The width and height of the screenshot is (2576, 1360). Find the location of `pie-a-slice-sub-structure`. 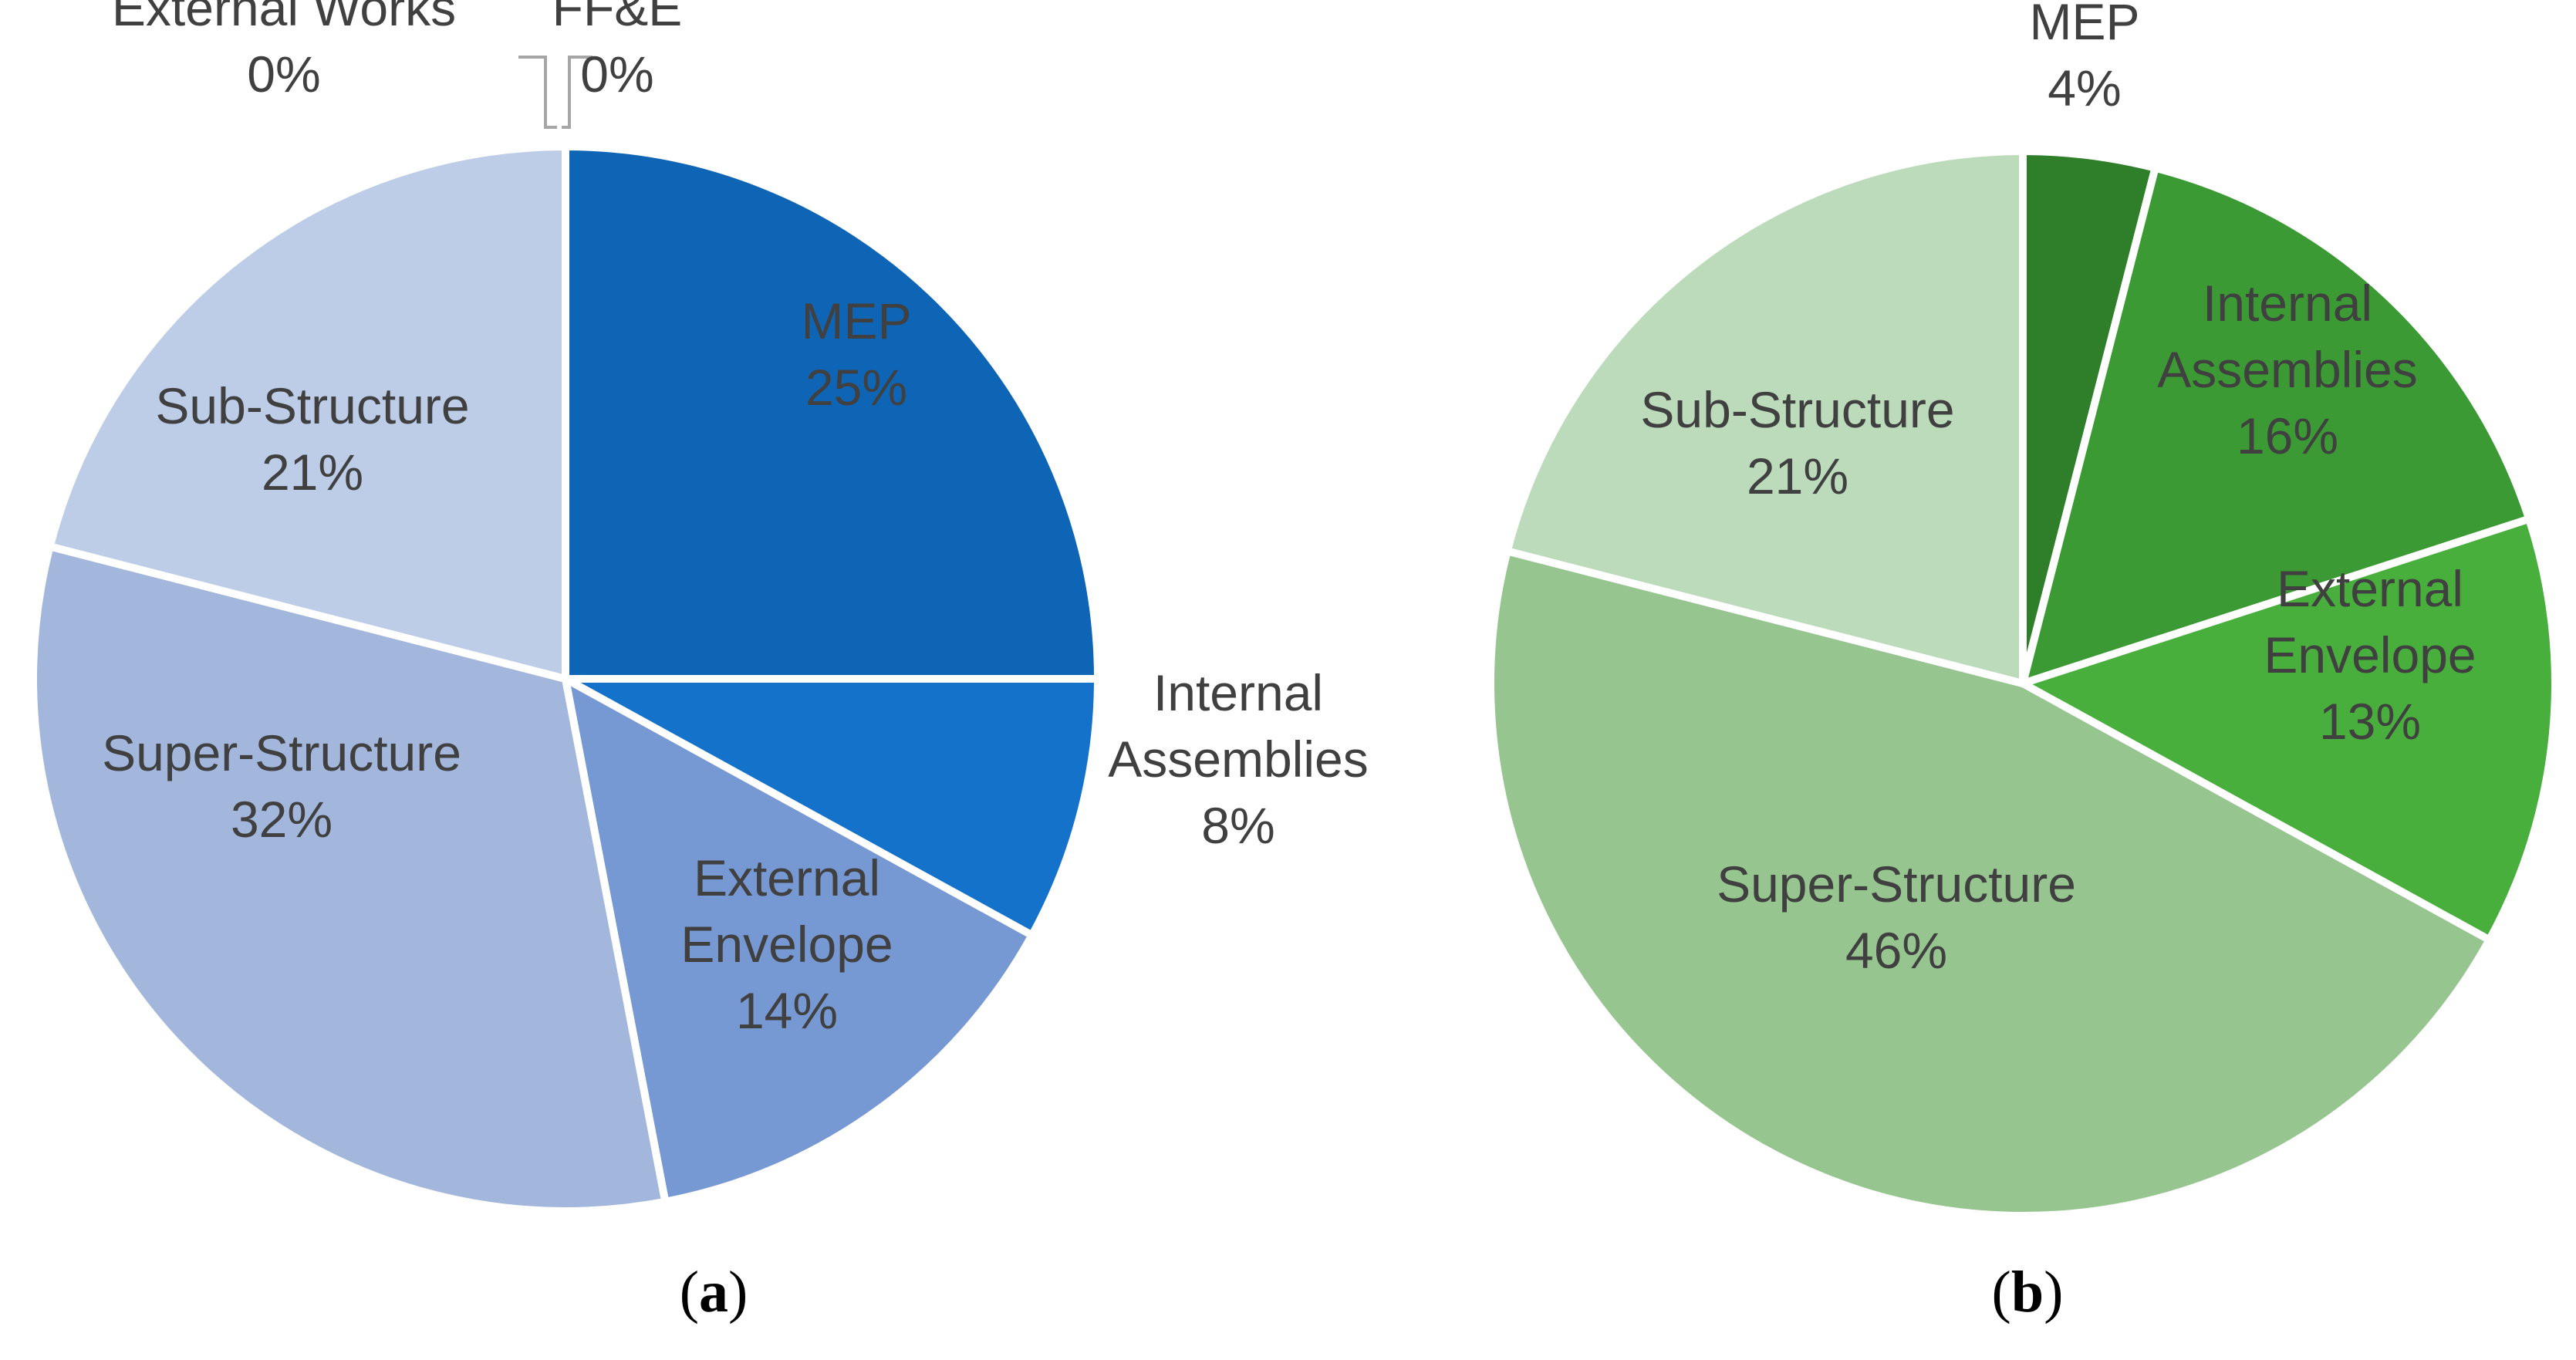

pie-a-slice-sub-structure is located at coordinates (307, 413).